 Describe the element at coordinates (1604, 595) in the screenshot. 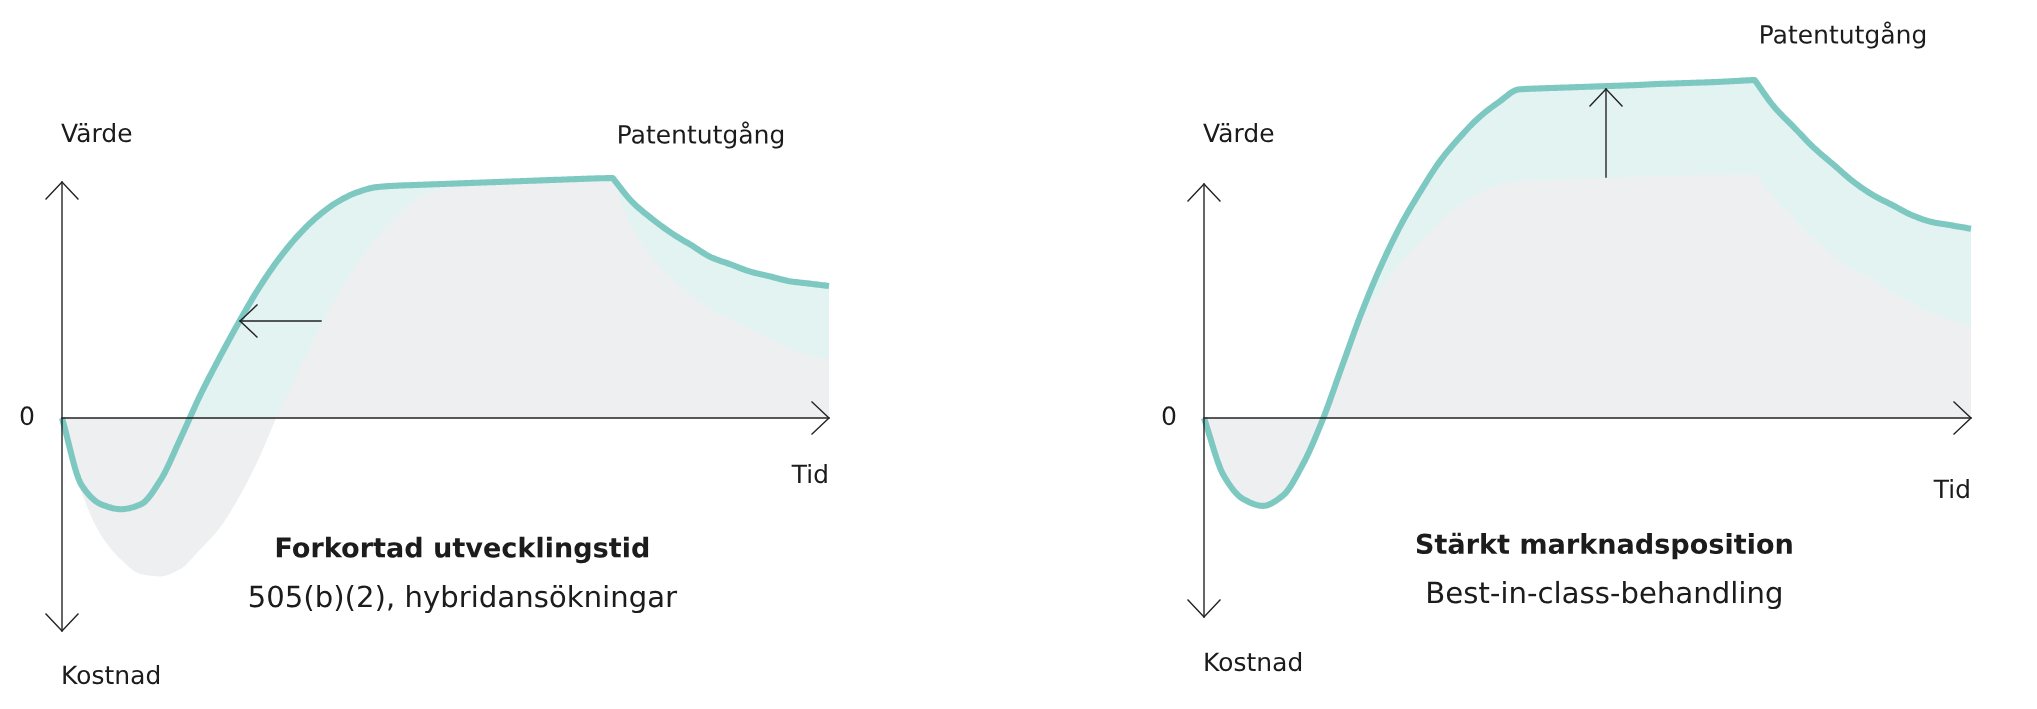

I see `text: Best-in-class-behandling` at that location.